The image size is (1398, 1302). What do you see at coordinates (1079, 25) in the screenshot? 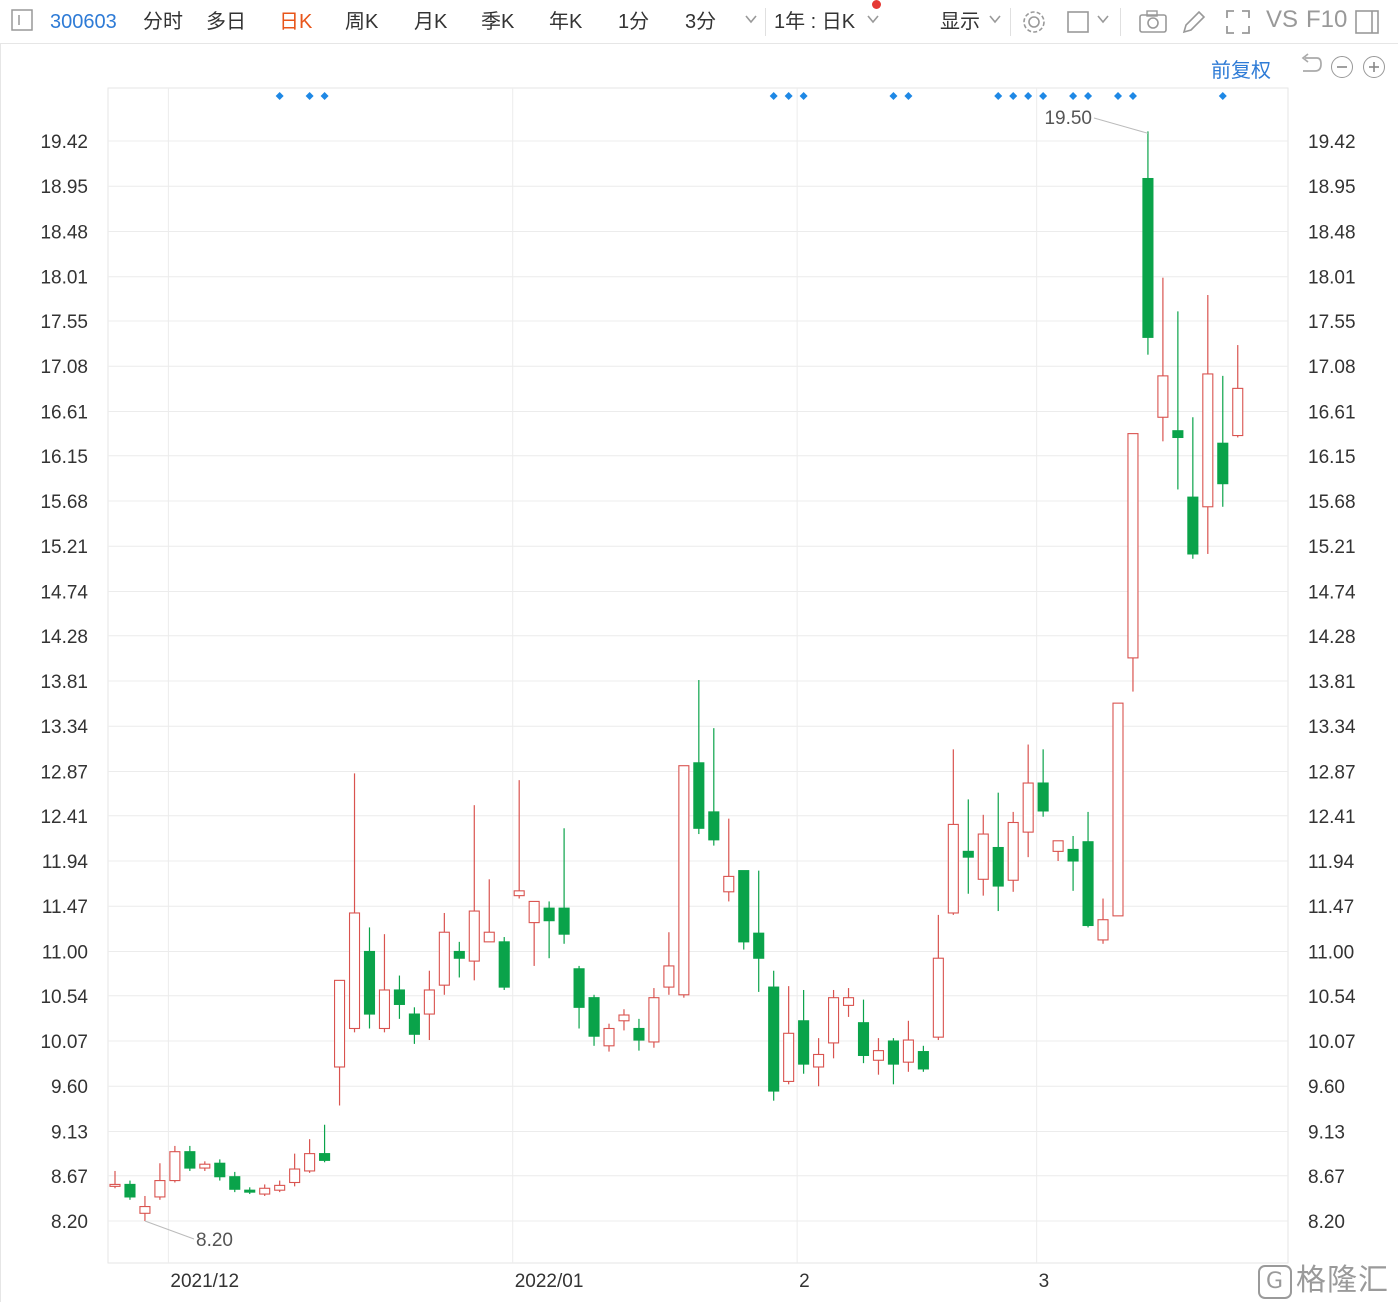
I see `square-icon` at bounding box center [1079, 25].